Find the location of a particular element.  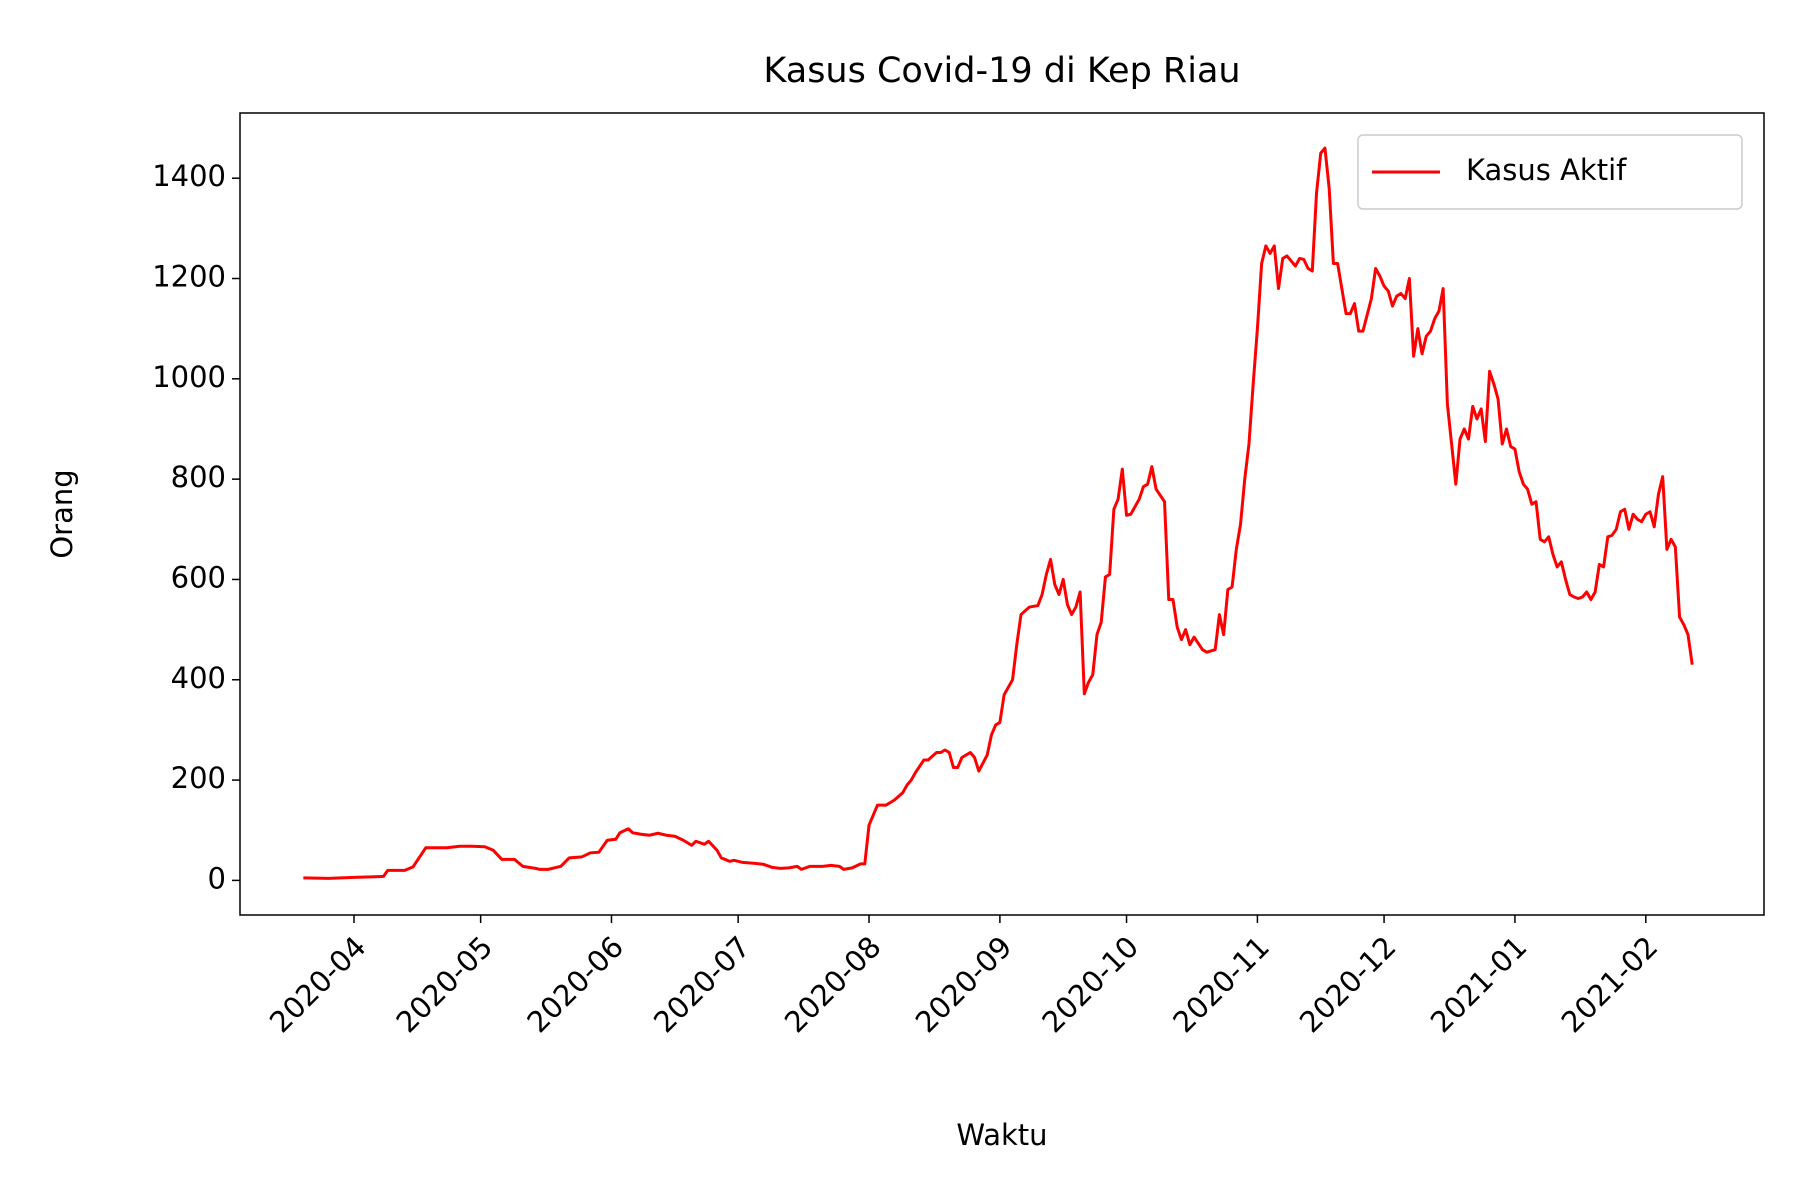

y-tick-label: 0 is located at coordinates (217, 878).